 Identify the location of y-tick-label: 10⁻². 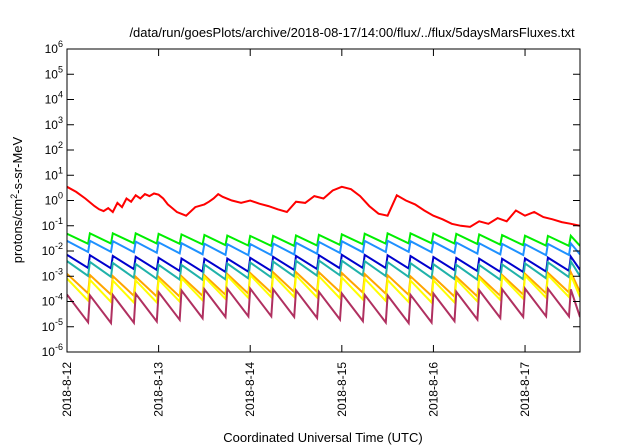
(52, 249).